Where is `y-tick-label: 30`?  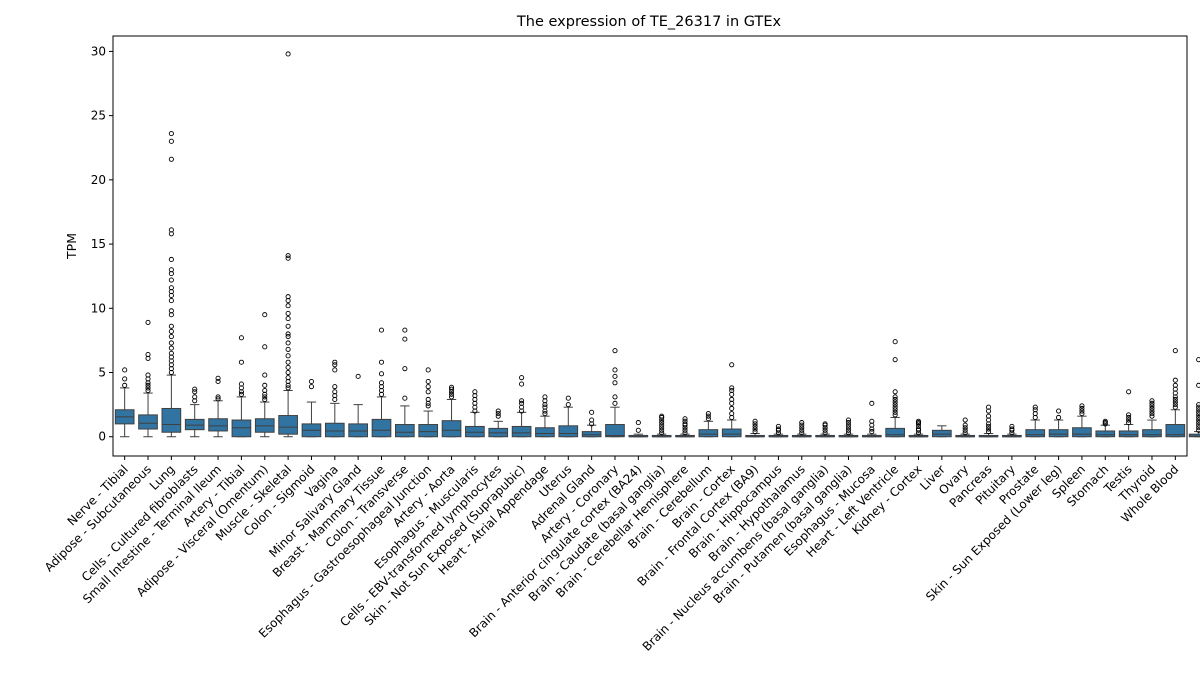 y-tick-label: 30 is located at coordinates (98, 51).